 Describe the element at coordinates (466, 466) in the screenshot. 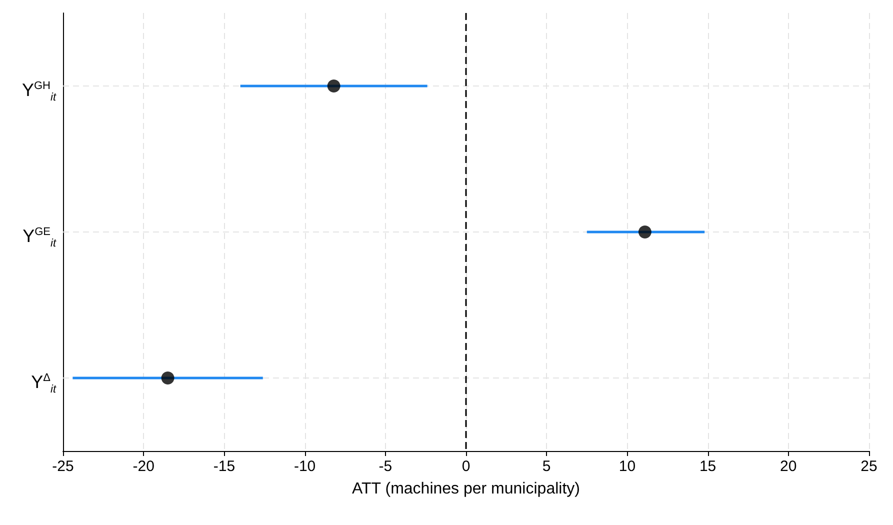

I see `x-tick-label: 0` at that location.